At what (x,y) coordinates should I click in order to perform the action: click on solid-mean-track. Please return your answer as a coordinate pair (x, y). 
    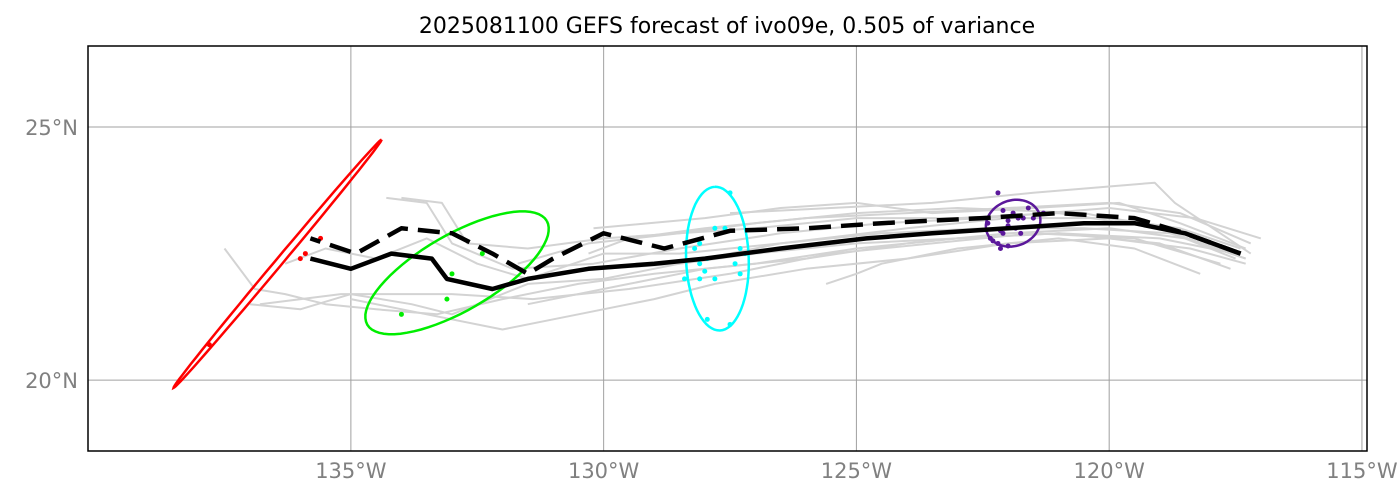
    Looking at the image, I should click on (775, 256).